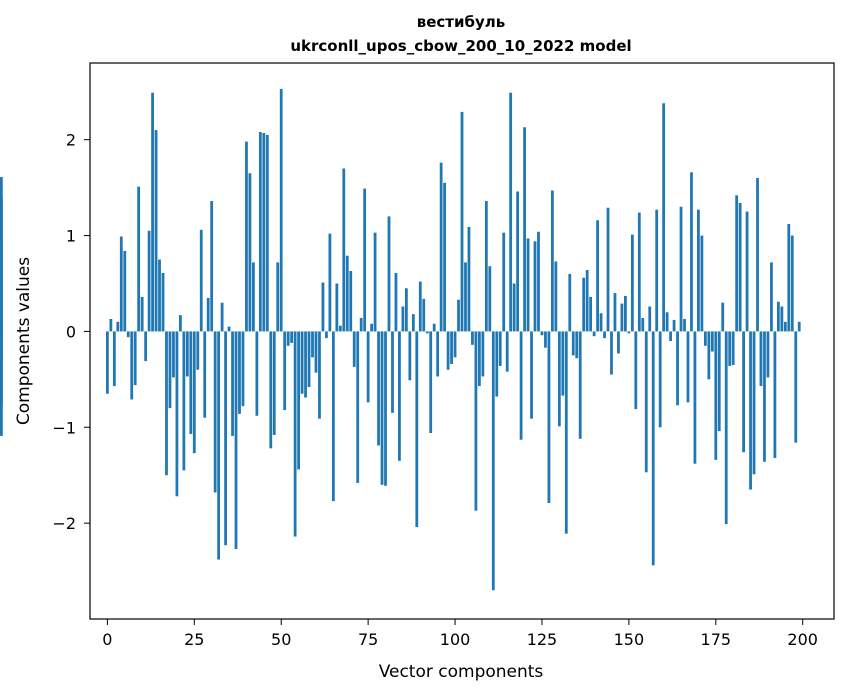  Describe the element at coordinates (107, 639) in the screenshot. I see `x-tick-label: 0` at that location.